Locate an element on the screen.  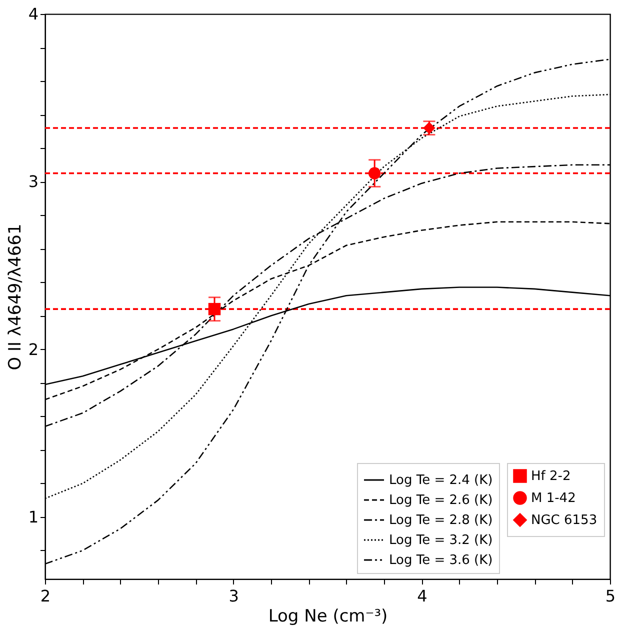
y-tick-label: 4 is located at coordinates (33, 14).